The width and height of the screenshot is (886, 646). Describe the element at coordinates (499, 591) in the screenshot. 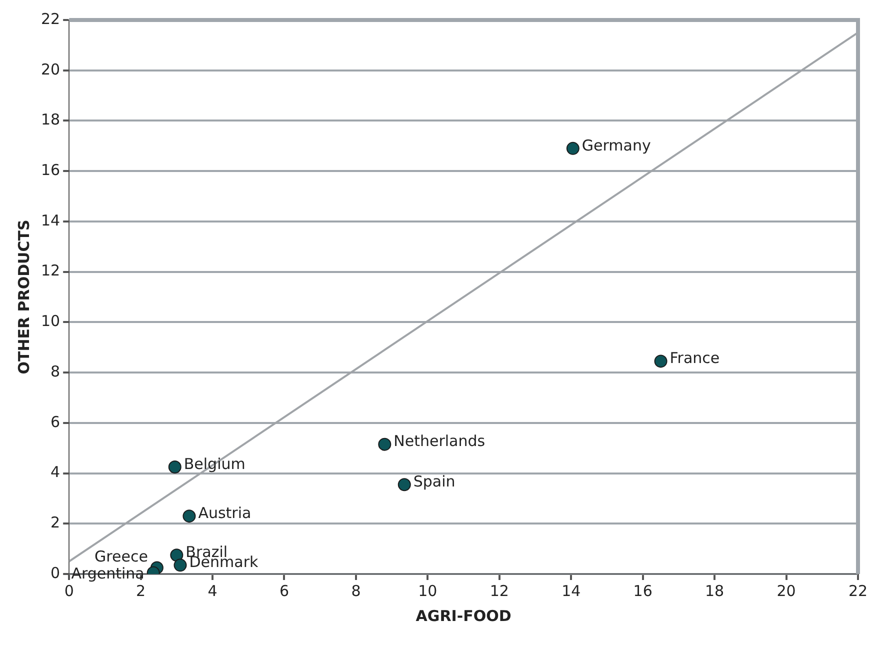

I see `x-tick-label: 12` at that location.